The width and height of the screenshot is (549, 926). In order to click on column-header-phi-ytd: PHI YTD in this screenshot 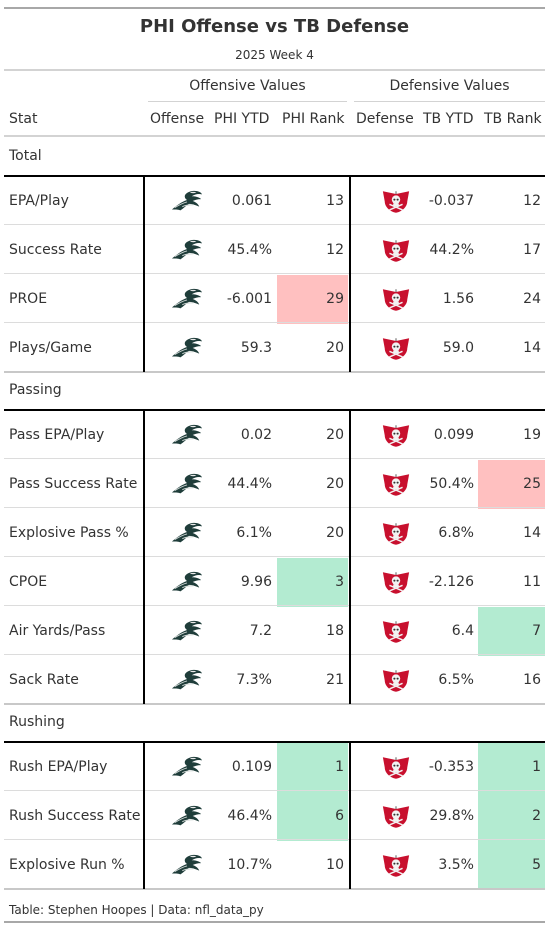, I will do `click(242, 119)`.